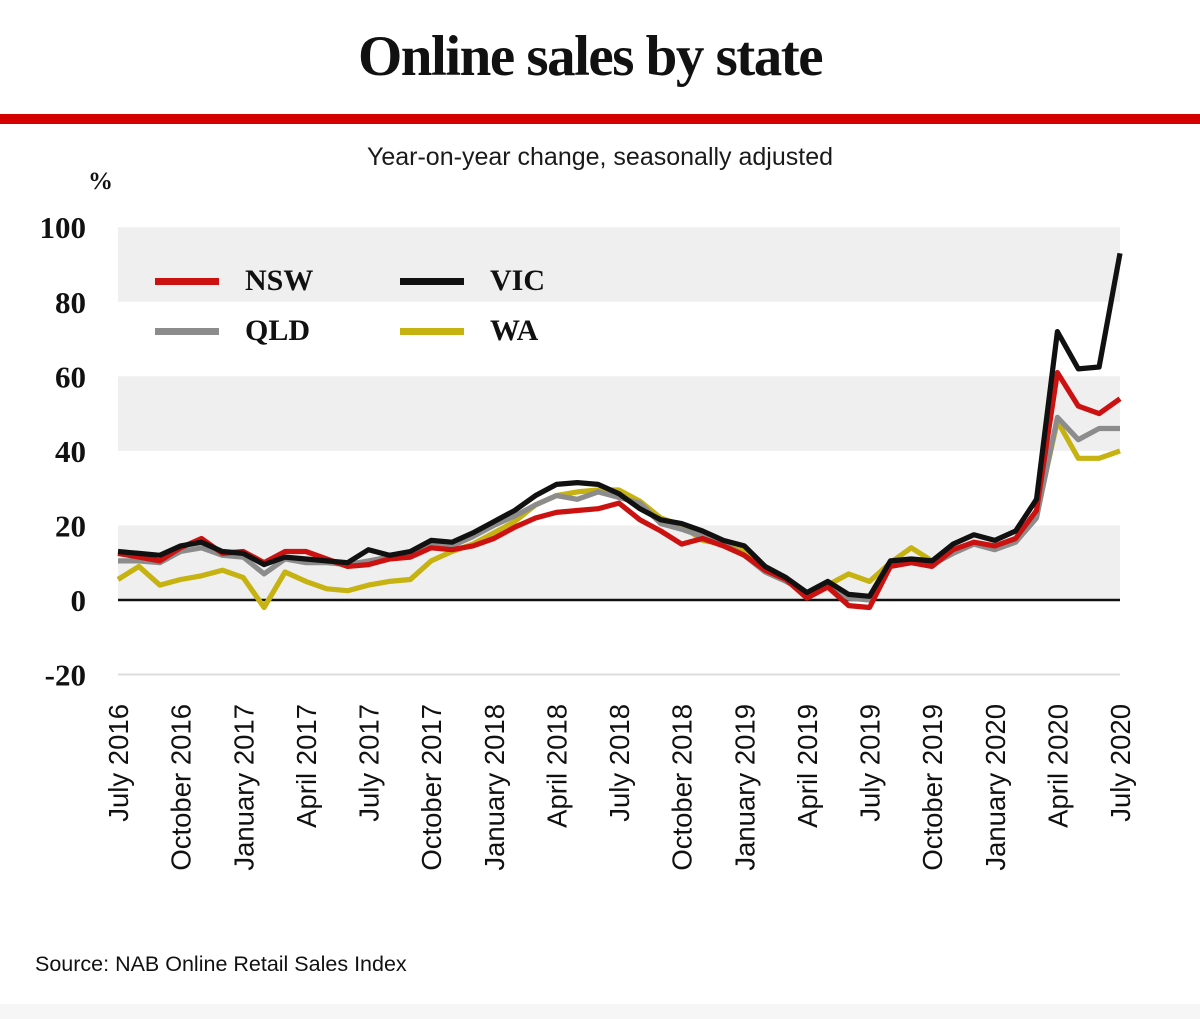 This screenshot has height=1019, width=1200. Describe the element at coordinates (432, 331) in the screenshot. I see `legend-swatch-wa` at that location.